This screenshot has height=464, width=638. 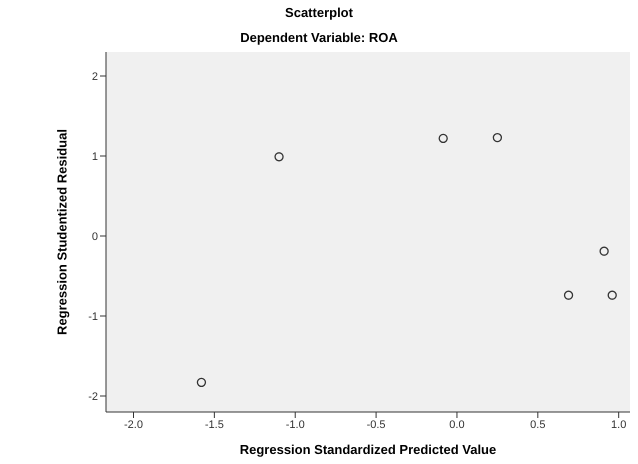 What do you see at coordinates (295, 424) in the screenshot?
I see `x-tick-label: -1.0` at bounding box center [295, 424].